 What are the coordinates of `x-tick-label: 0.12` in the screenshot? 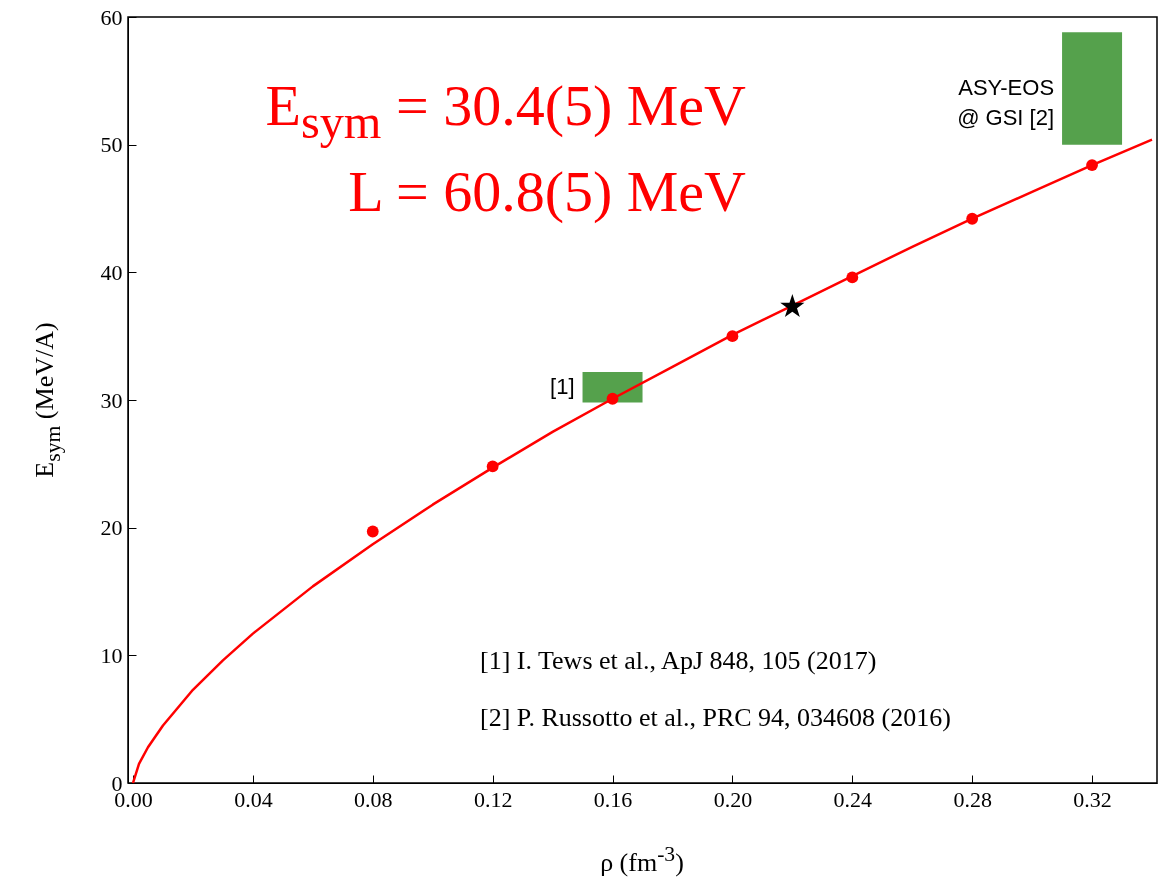 It's located at (493, 799).